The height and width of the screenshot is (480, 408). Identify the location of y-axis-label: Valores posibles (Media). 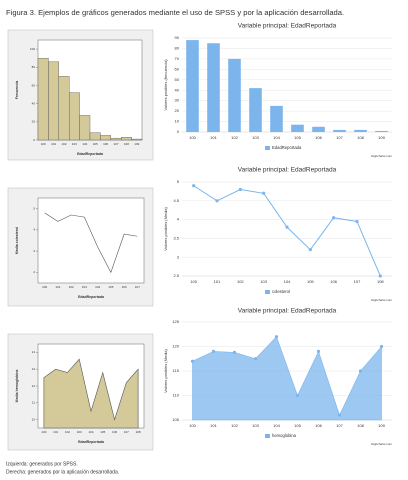
(165, 228).